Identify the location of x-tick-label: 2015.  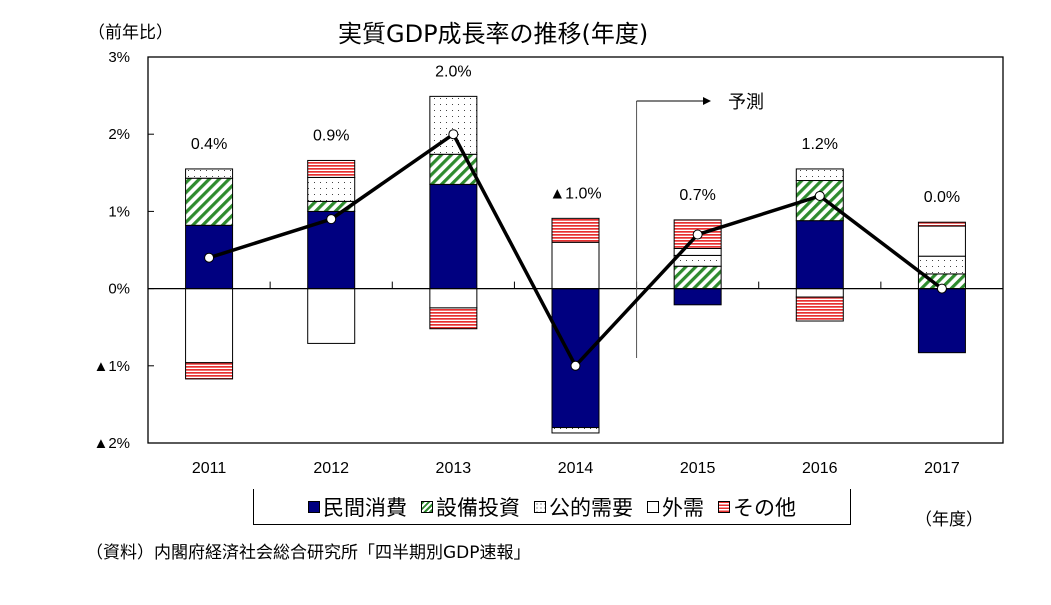
(698, 468).